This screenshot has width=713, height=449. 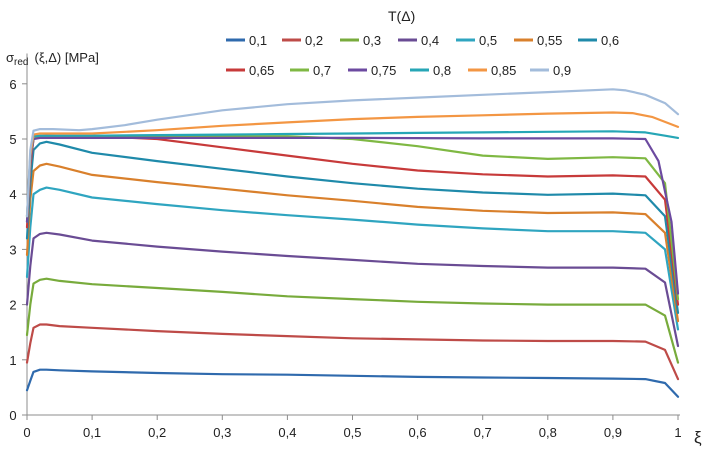 What do you see at coordinates (287, 432) in the screenshot?
I see `x-tick-label: 0,4` at bounding box center [287, 432].